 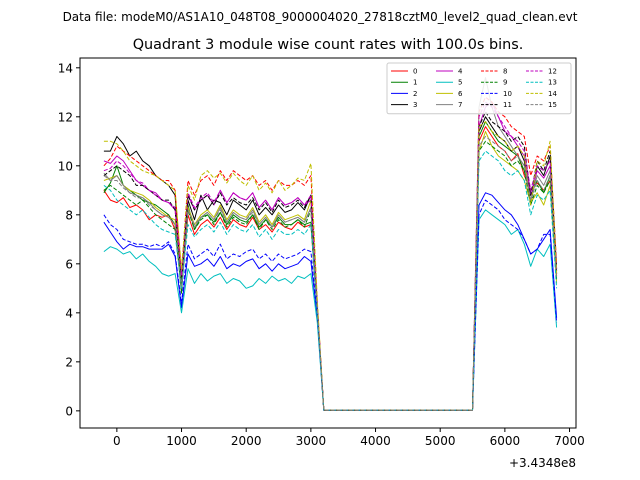 I want to click on legend-label-5: 5, so click(x=460, y=83).